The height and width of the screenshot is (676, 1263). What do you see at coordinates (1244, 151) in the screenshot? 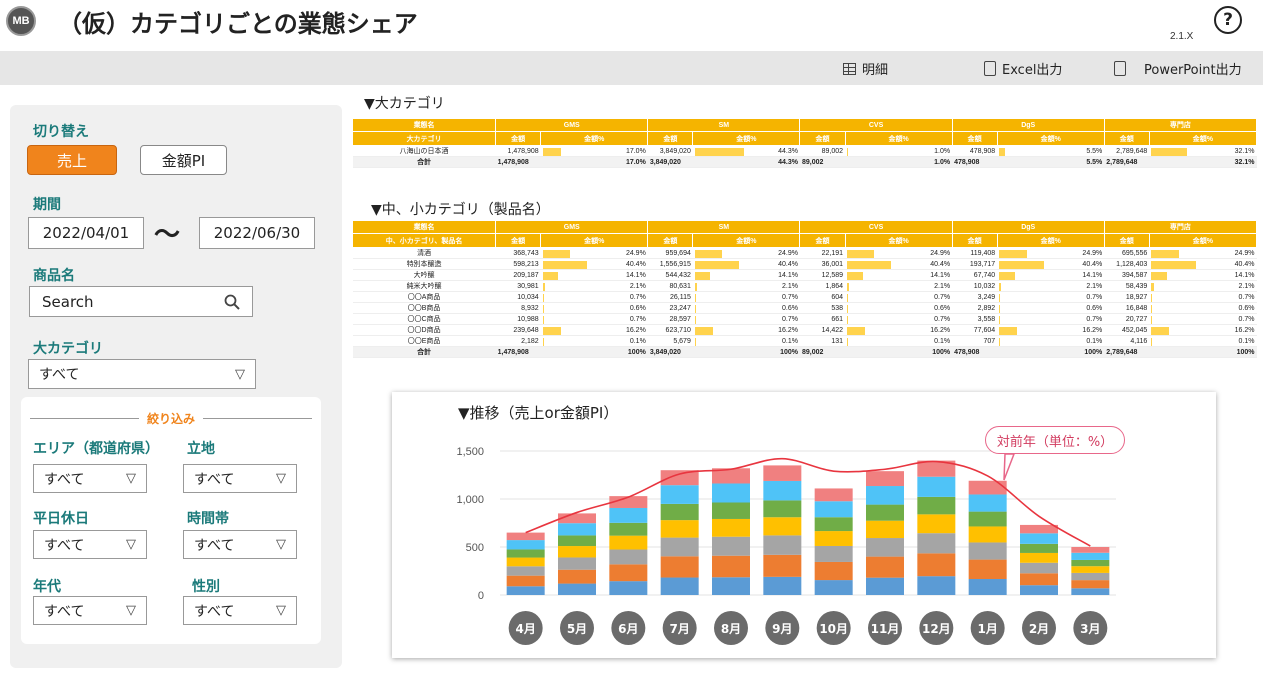
I see `pct-value: 32.1%` at bounding box center [1244, 151].